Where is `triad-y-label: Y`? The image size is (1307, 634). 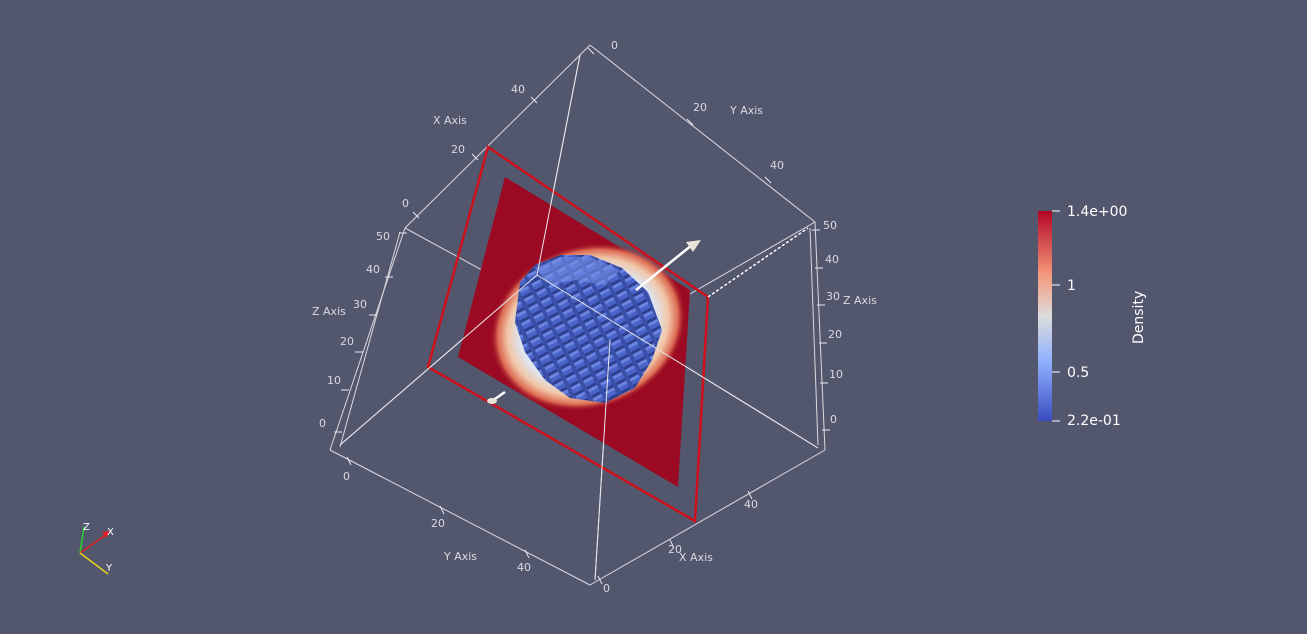 triad-y-label: Y is located at coordinates (109, 568).